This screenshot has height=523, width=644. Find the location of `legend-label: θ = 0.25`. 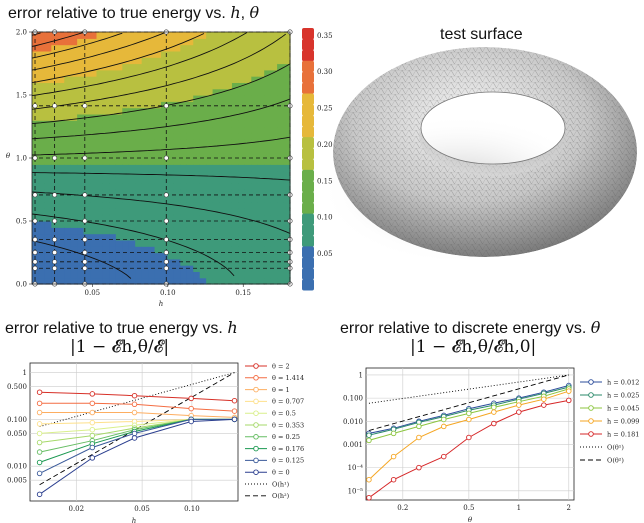

legend-label: θ = 0.25 is located at coordinates (286, 437).